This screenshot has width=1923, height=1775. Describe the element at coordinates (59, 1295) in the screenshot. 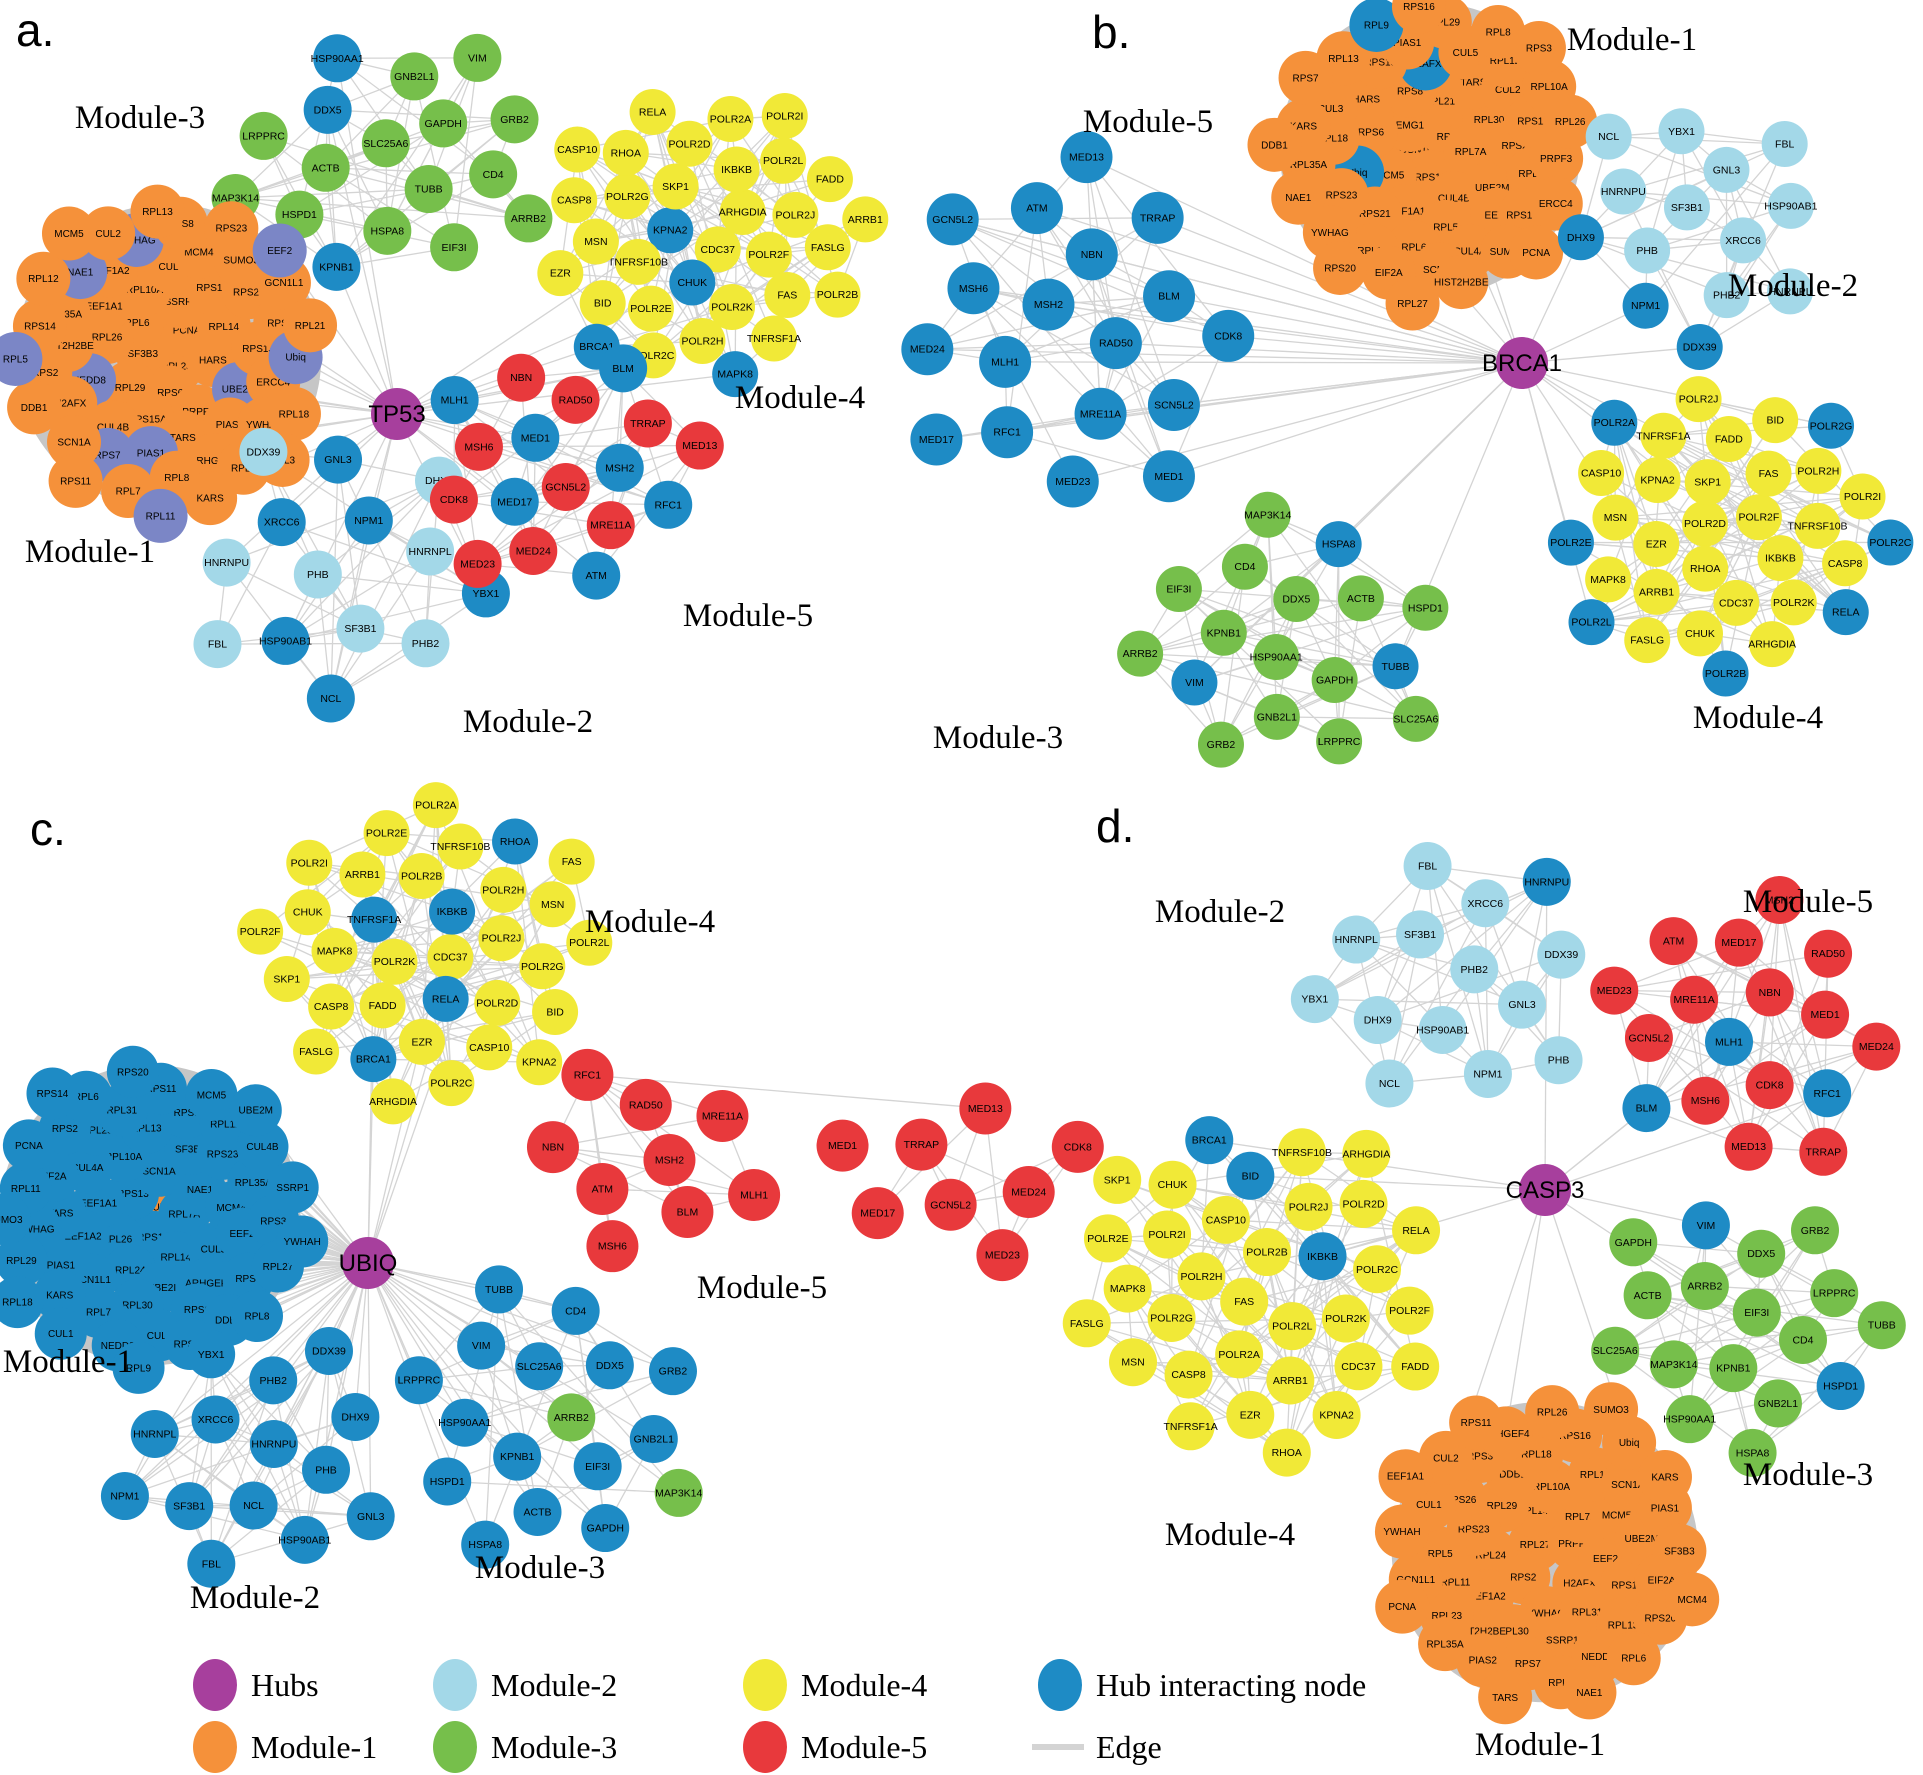

I see `node-kars` at that location.